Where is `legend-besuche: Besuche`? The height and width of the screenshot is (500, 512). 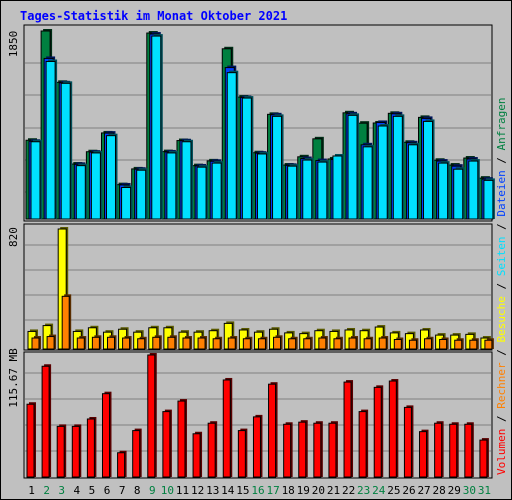 legend-besuche: Besuche is located at coordinates (501, 319).